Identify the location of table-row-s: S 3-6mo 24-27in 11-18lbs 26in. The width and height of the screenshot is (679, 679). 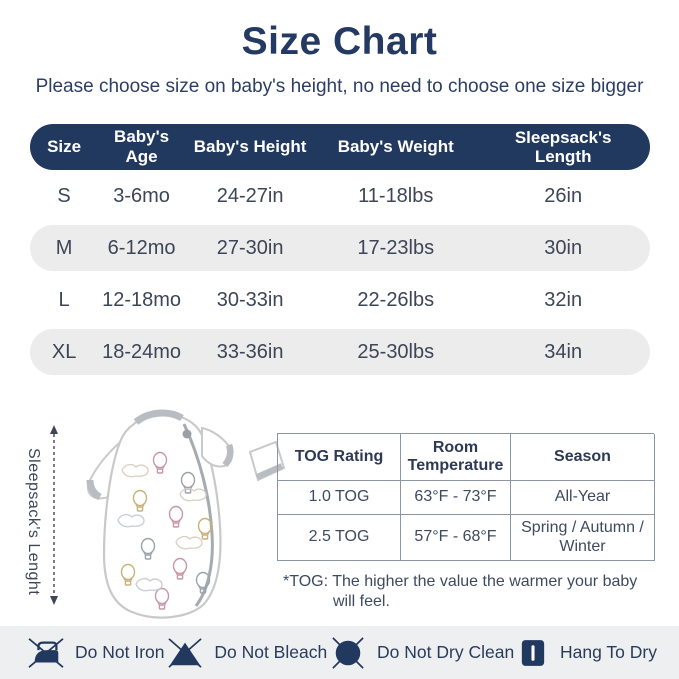
(340, 196).